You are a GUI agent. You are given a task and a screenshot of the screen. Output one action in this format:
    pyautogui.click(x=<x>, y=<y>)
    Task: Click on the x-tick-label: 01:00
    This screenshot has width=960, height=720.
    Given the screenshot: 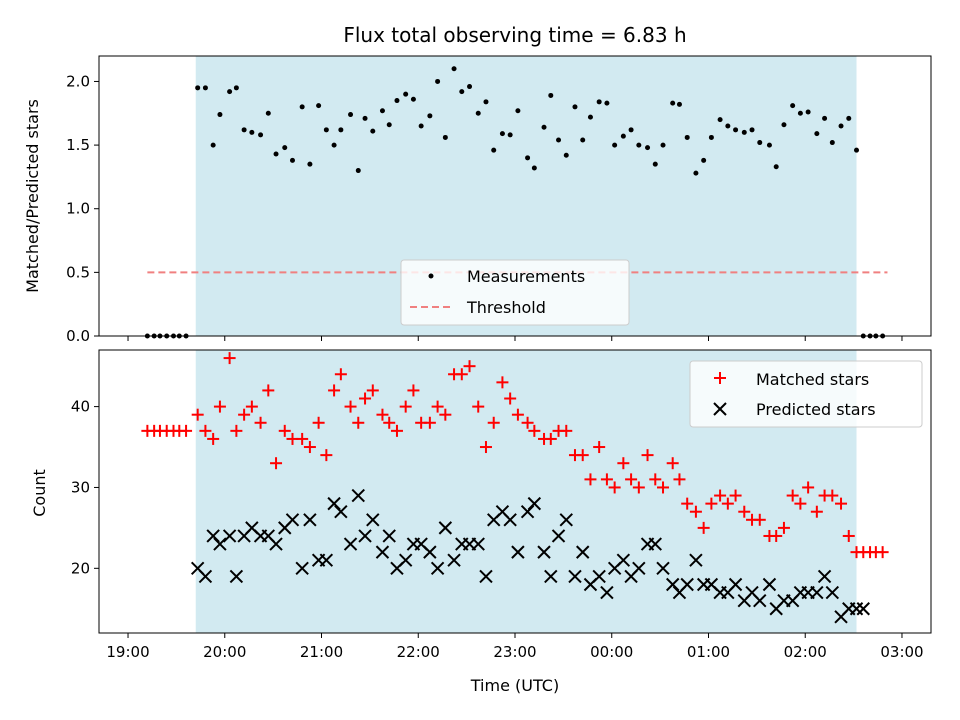 What is the action you would take?
    pyautogui.click(x=708, y=652)
    